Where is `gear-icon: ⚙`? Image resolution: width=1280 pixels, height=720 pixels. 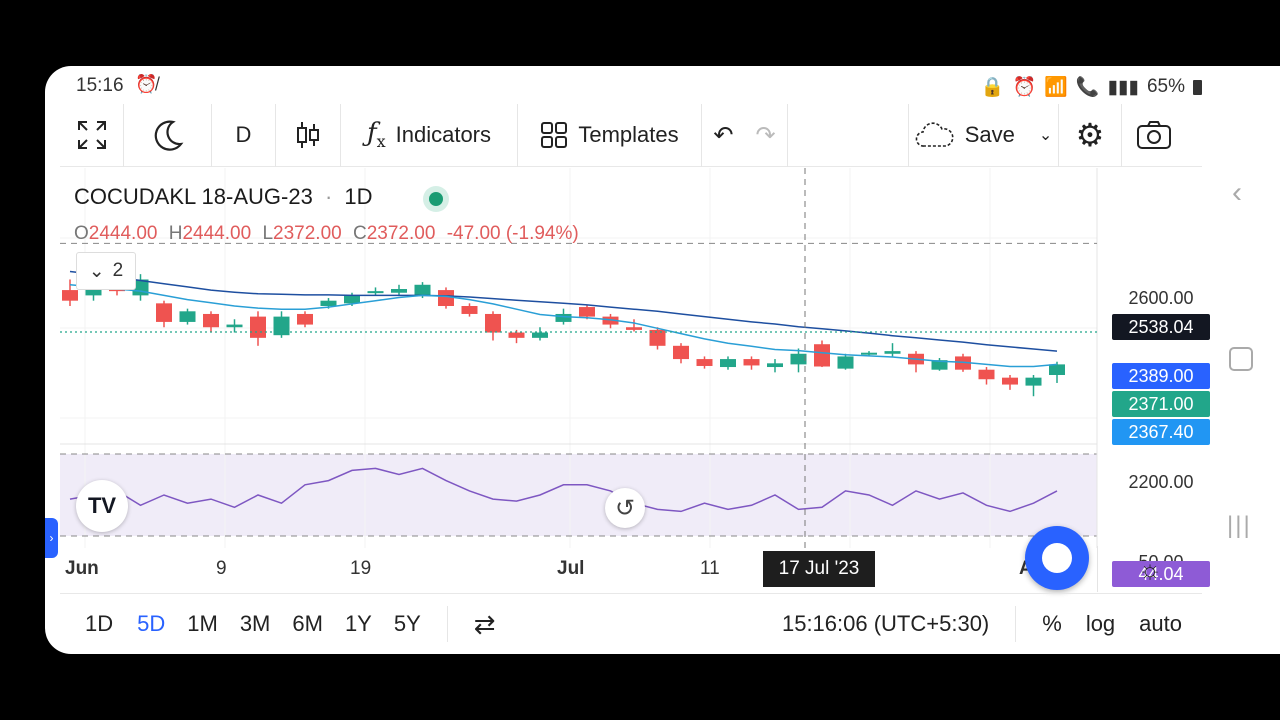
gear-icon: ⚙ is located at coordinates (1090, 135).